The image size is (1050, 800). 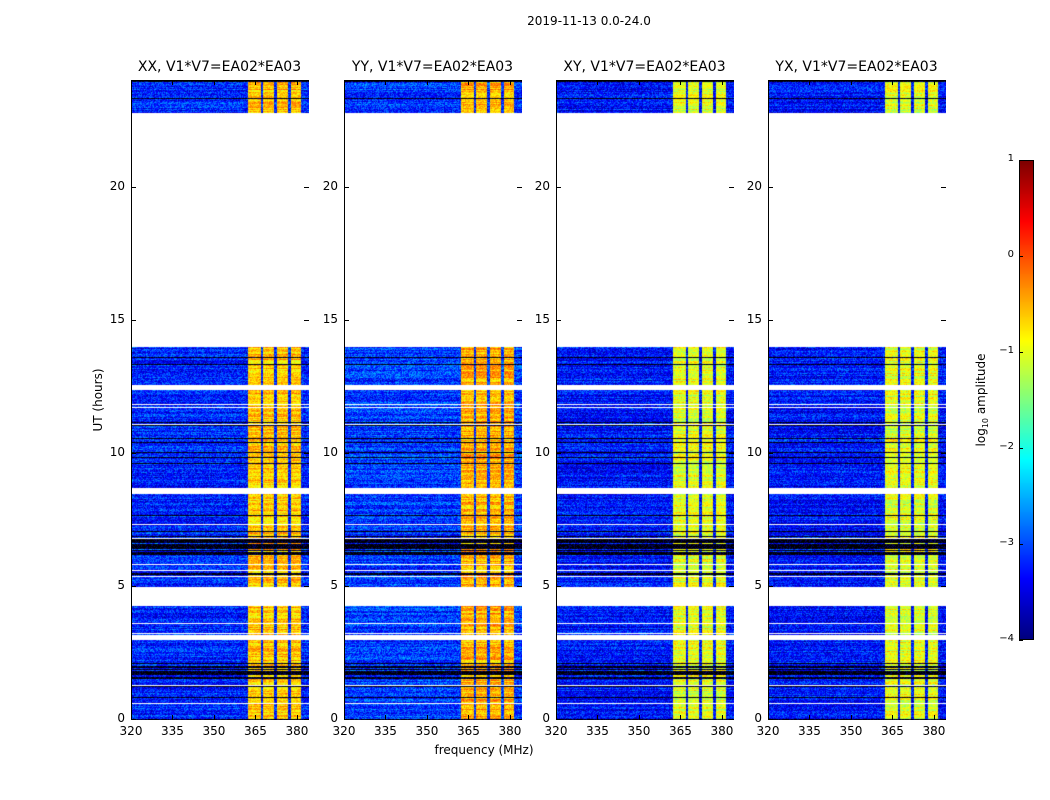 What do you see at coordinates (1026, 400) in the screenshot?
I see `colorbar` at bounding box center [1026, 400].